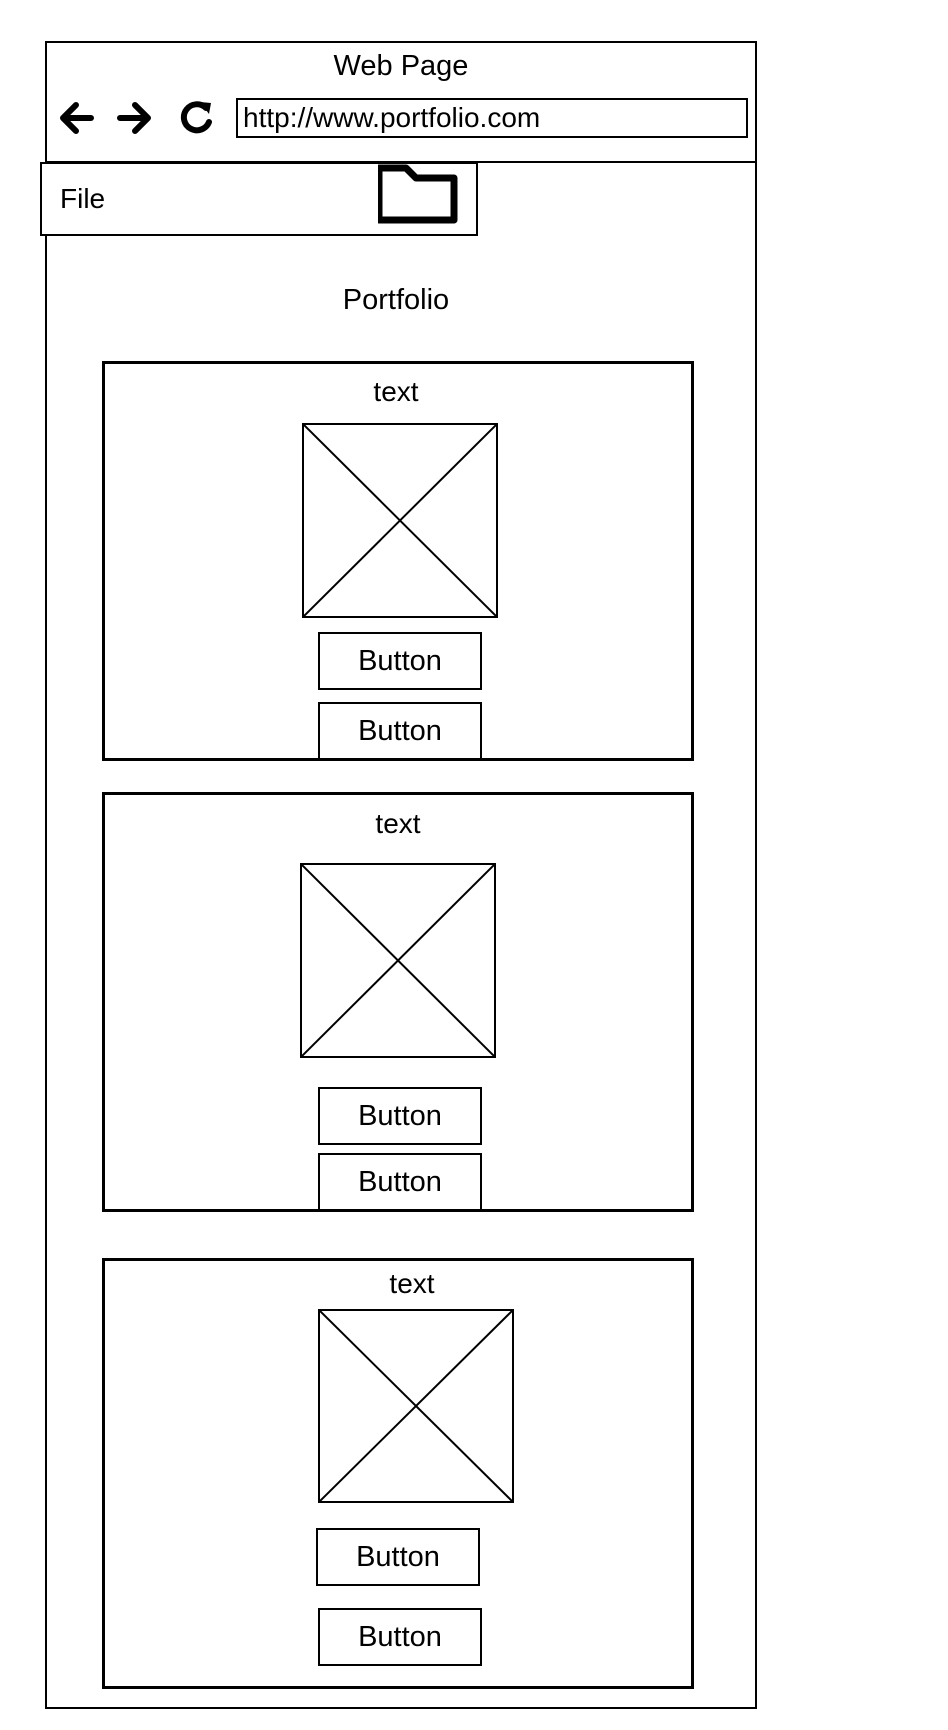  Describe the element at coordinates (259, 199) in the screenshot. I see `file-menu-bar` at that location.